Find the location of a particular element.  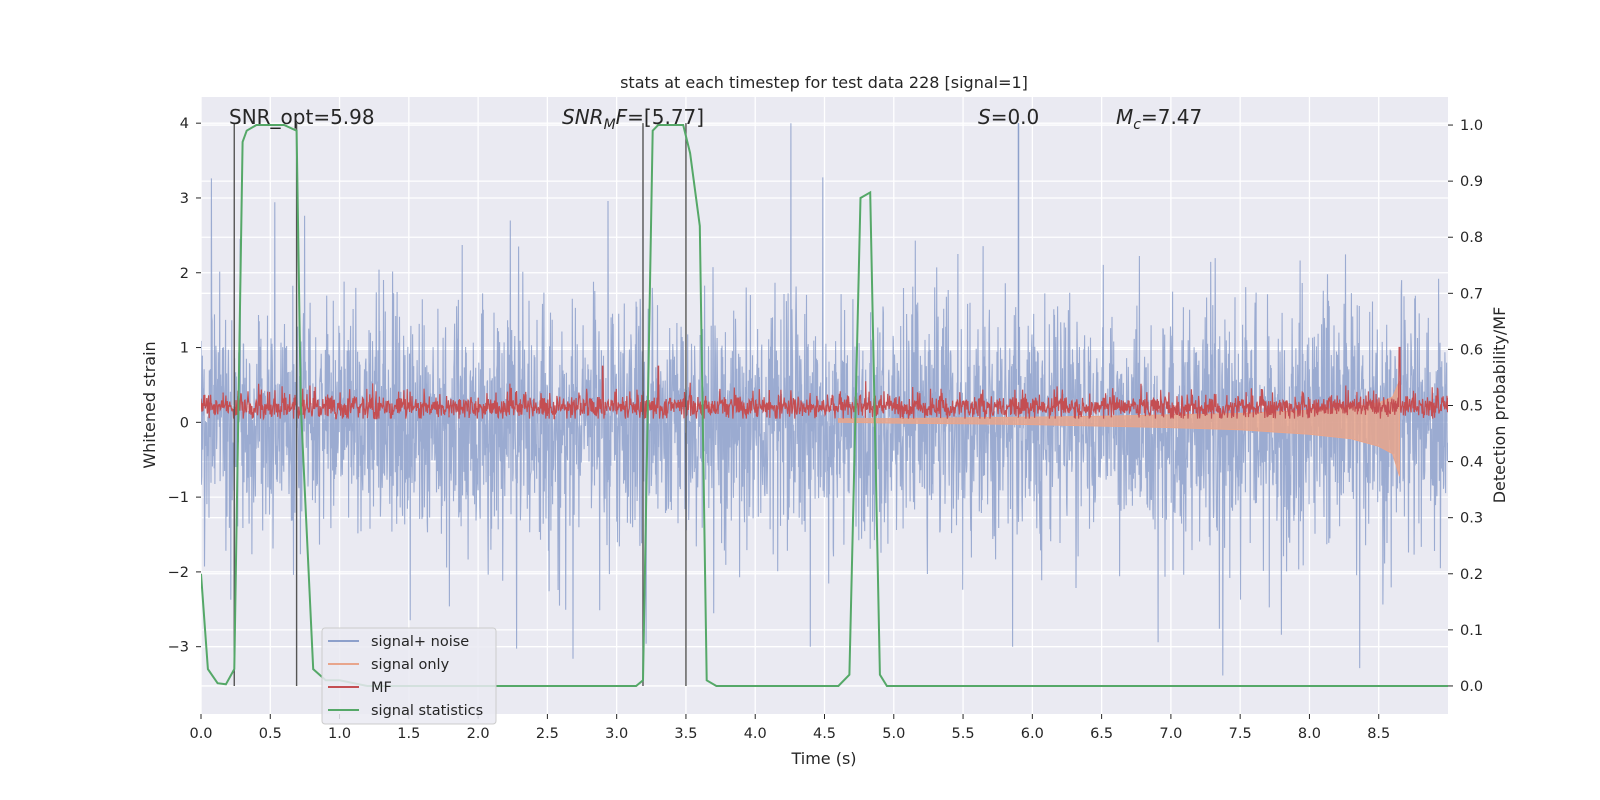

annotation-s-symbol: S is located at coordinates (984, 117).